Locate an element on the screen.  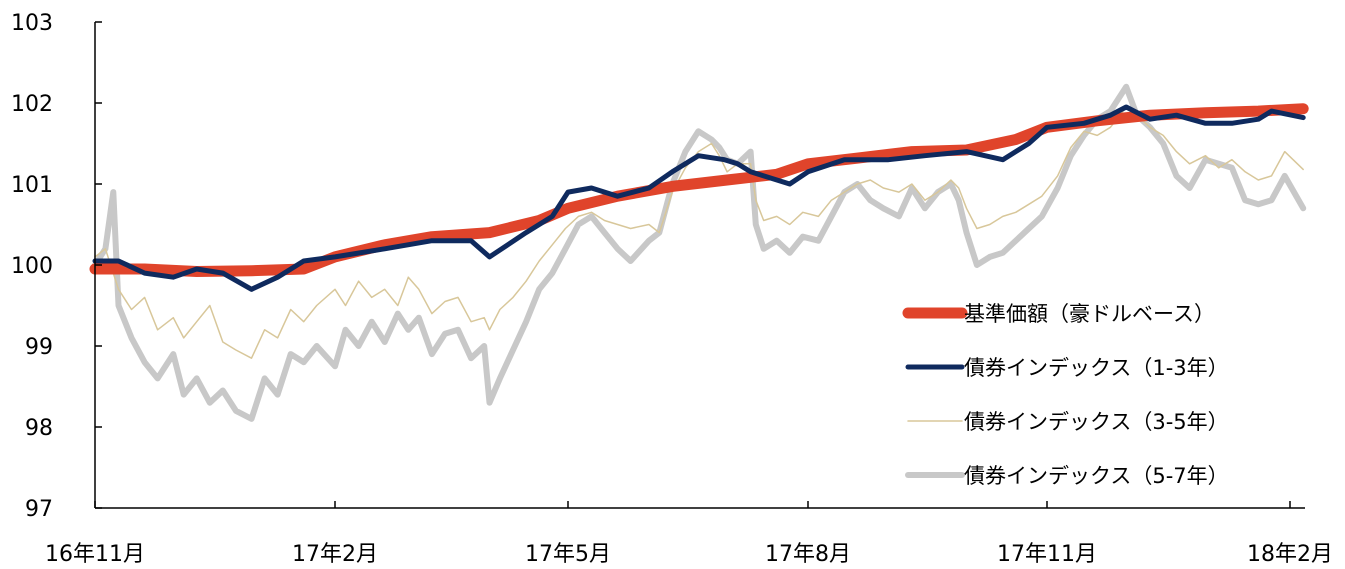
legend-label-3: 債券インデックス（3-5年） is located at coordinates (1096, 422).